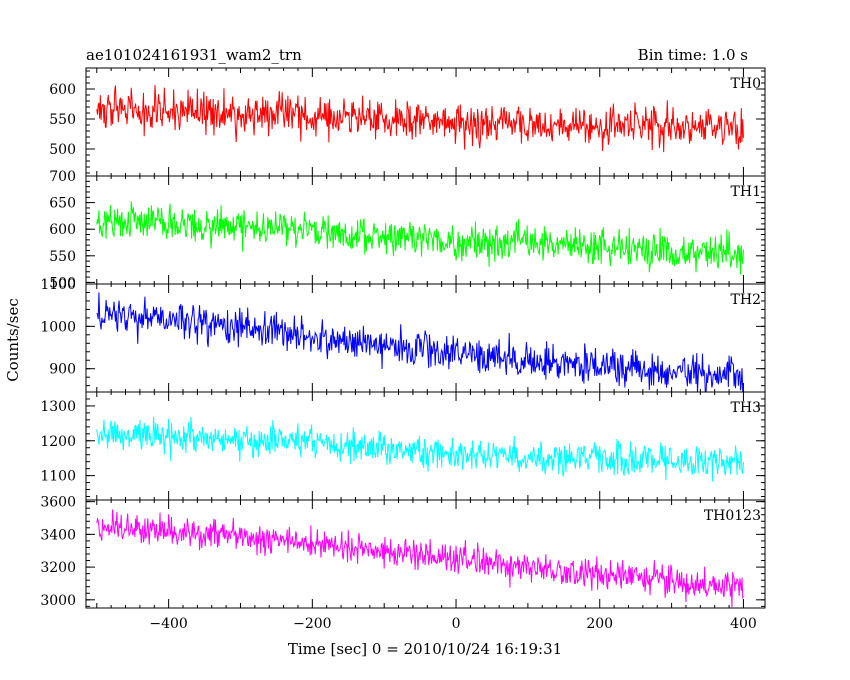  I want to click on series-line-th0123, so click(420, 558).